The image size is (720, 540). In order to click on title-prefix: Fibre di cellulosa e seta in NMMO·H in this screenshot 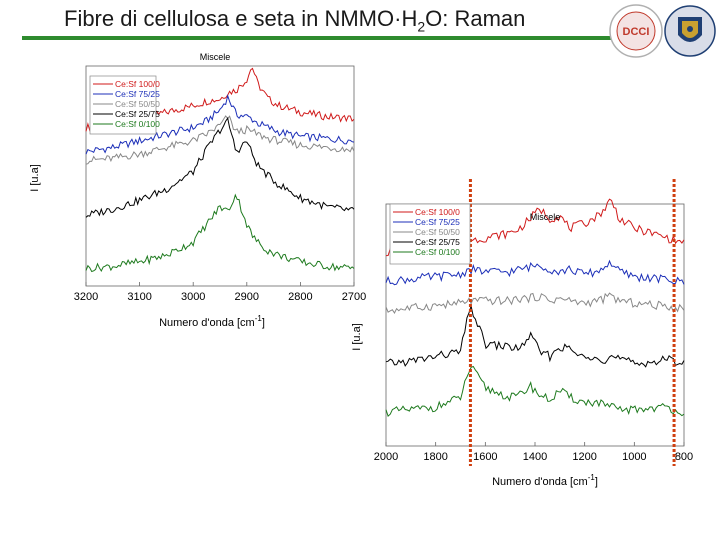, I will do `click(241, 18)`.